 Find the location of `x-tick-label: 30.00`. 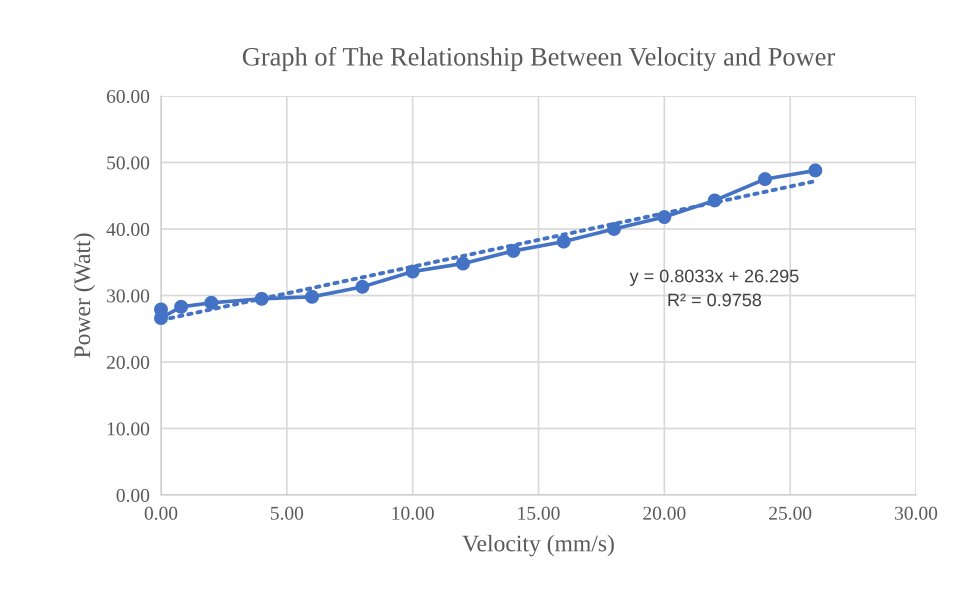

x-tick-label: 30.00 is located at coordinates (916, 513).